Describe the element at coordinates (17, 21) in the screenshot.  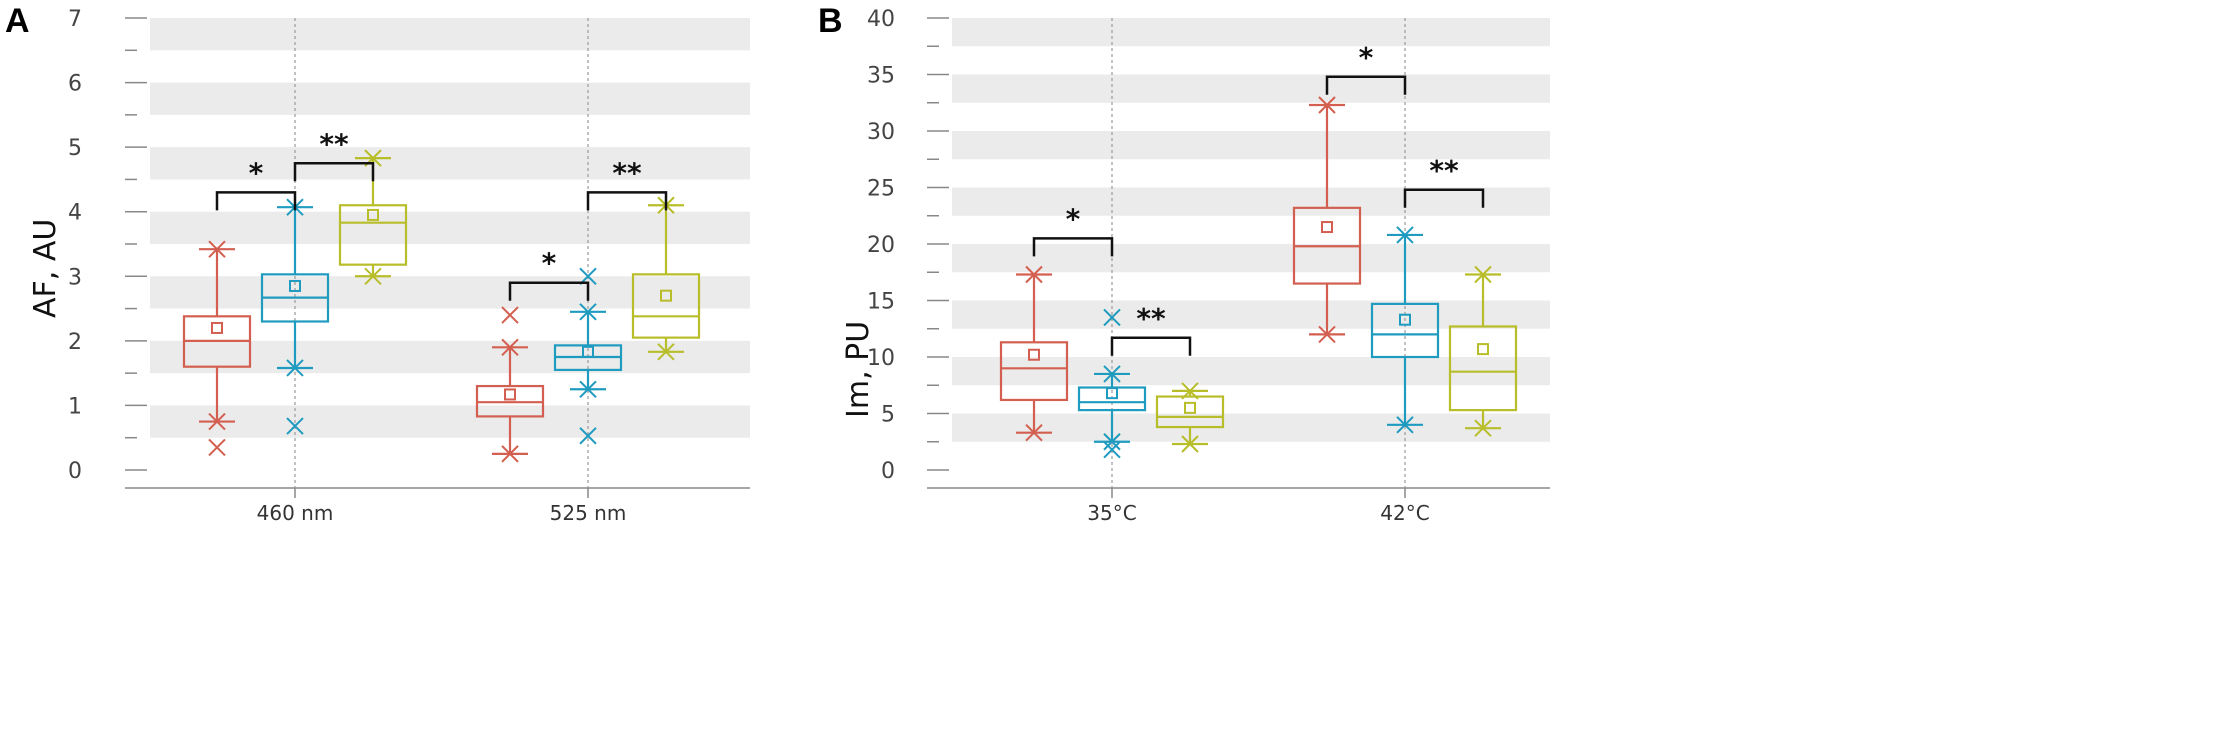
I see `panel-label: A` at that location.